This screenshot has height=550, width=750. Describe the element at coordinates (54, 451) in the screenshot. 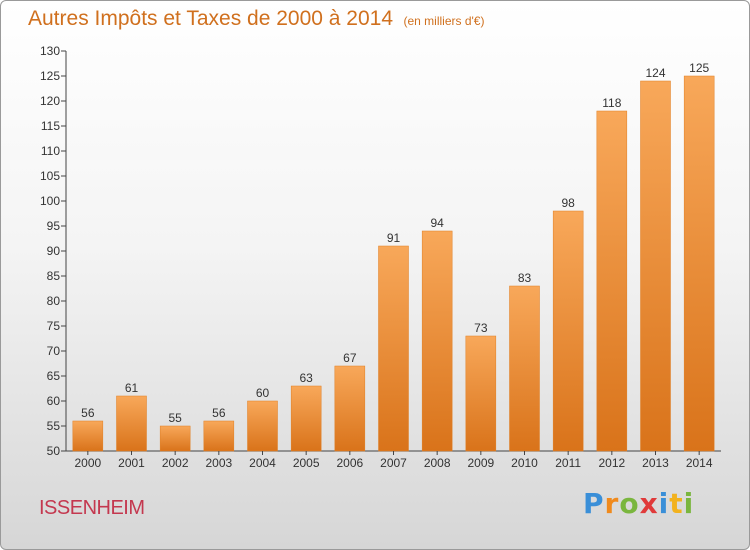

I see `y-tick-label: 50` at that location.